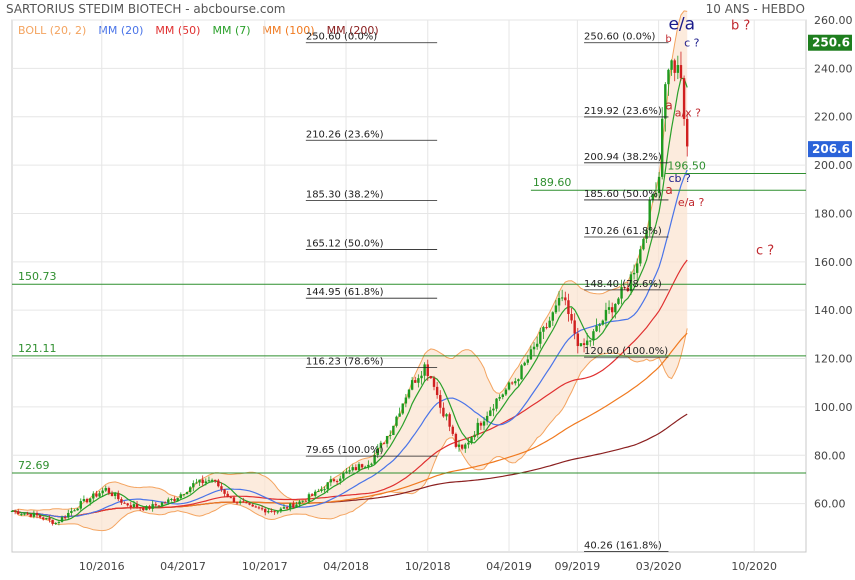 This screenshot has width=855, height=580. I want to click on wave-annotation: b ?, so click(740, 26).